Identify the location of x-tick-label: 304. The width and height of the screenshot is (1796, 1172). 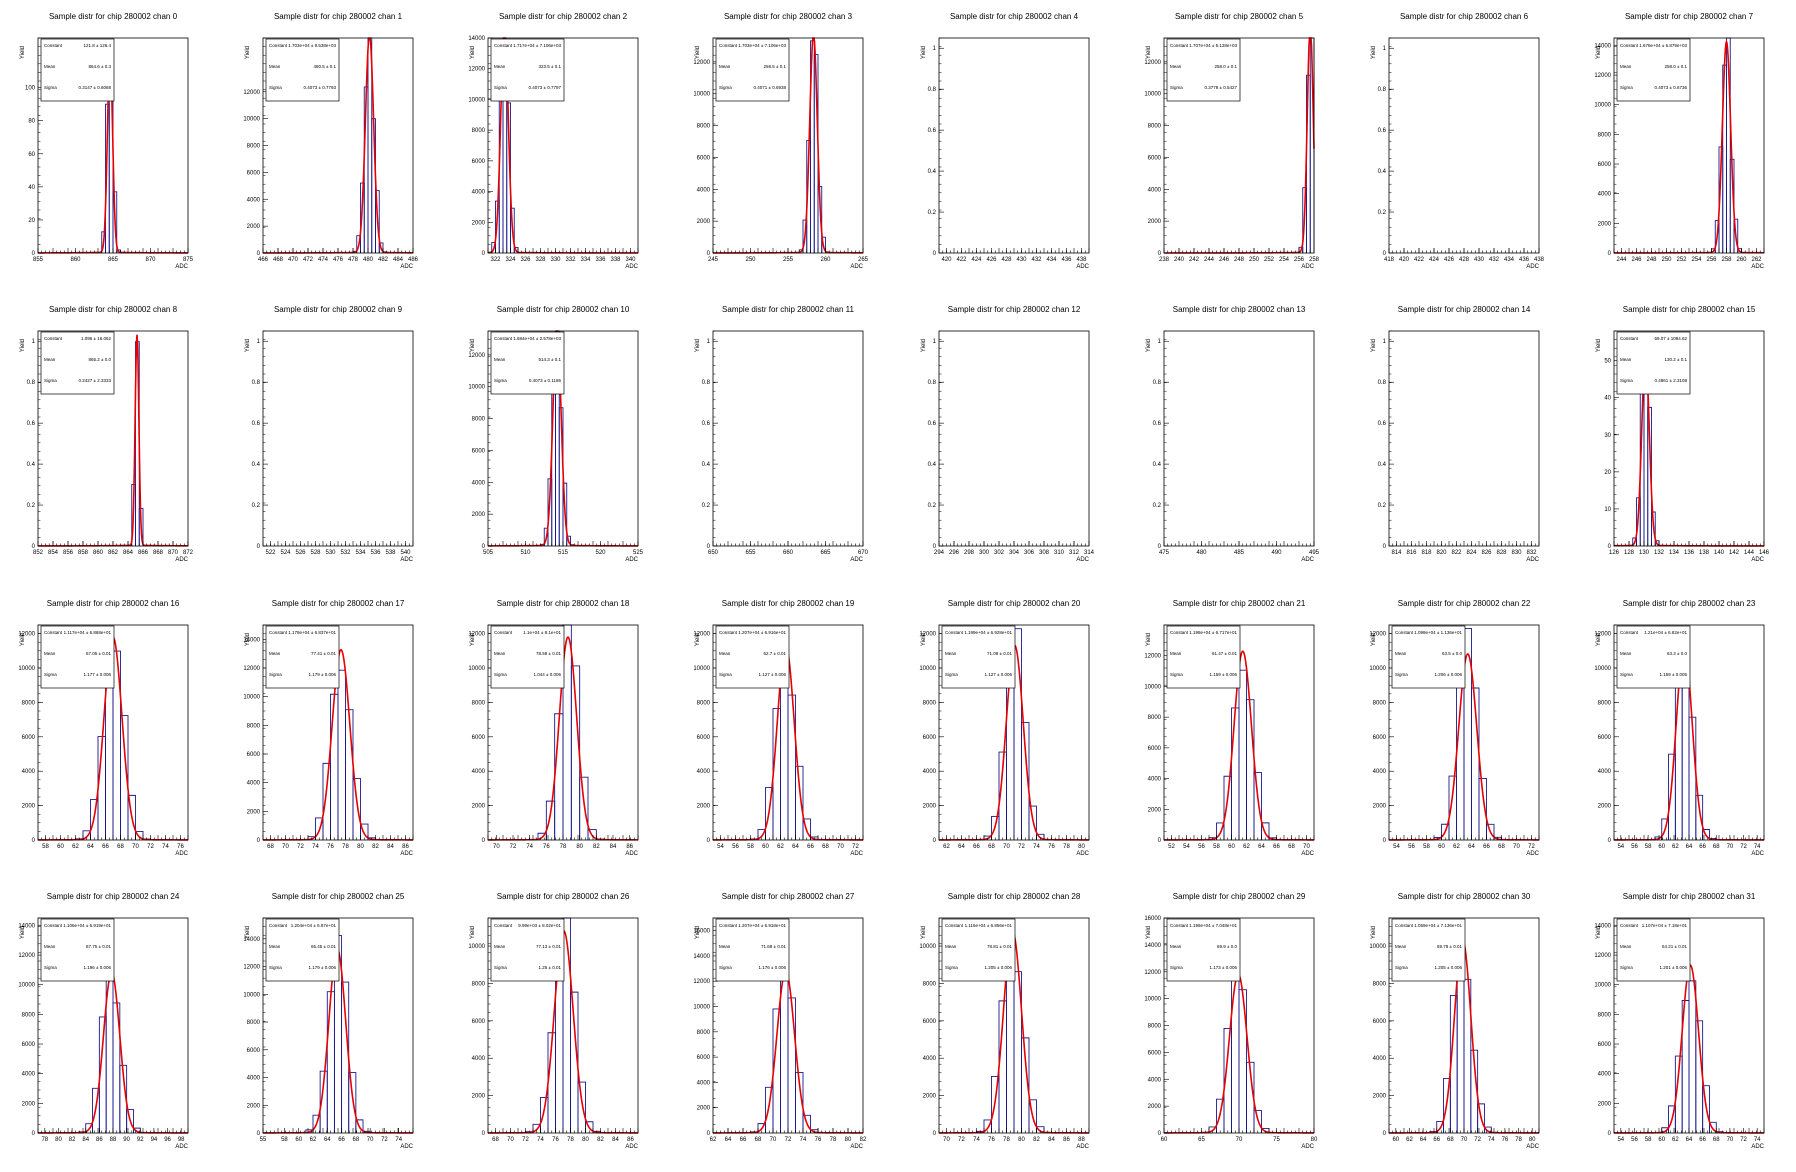
(1014, 553).